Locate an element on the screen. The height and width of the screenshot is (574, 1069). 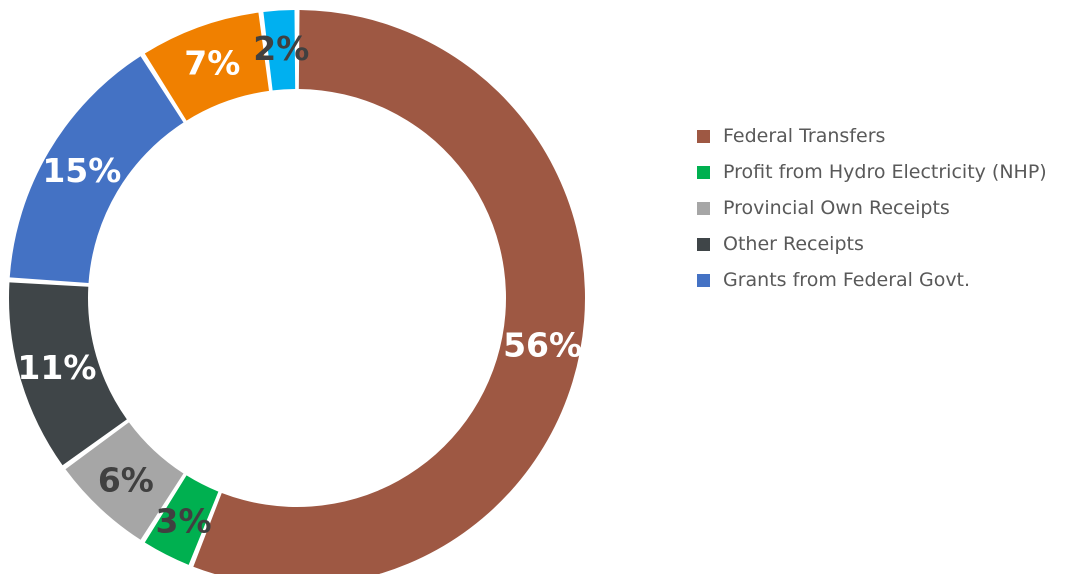
legend-label: Federal Transfers is located at coordinates (804, 136).